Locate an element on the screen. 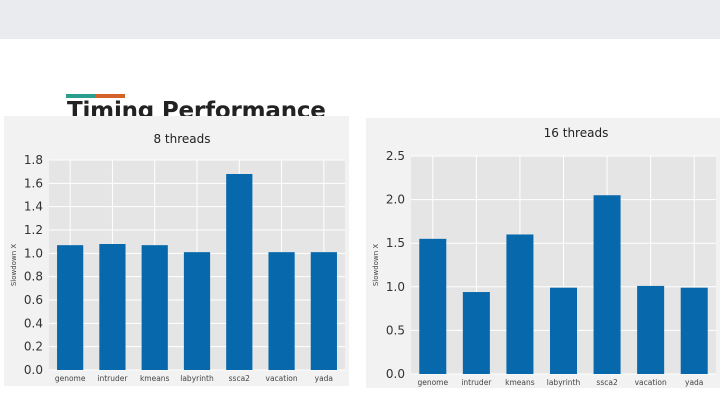 Image resolution: width=720 pixels, height=405 pixels. y-tick-label: 1.5 is located at coordinates (395, 243).